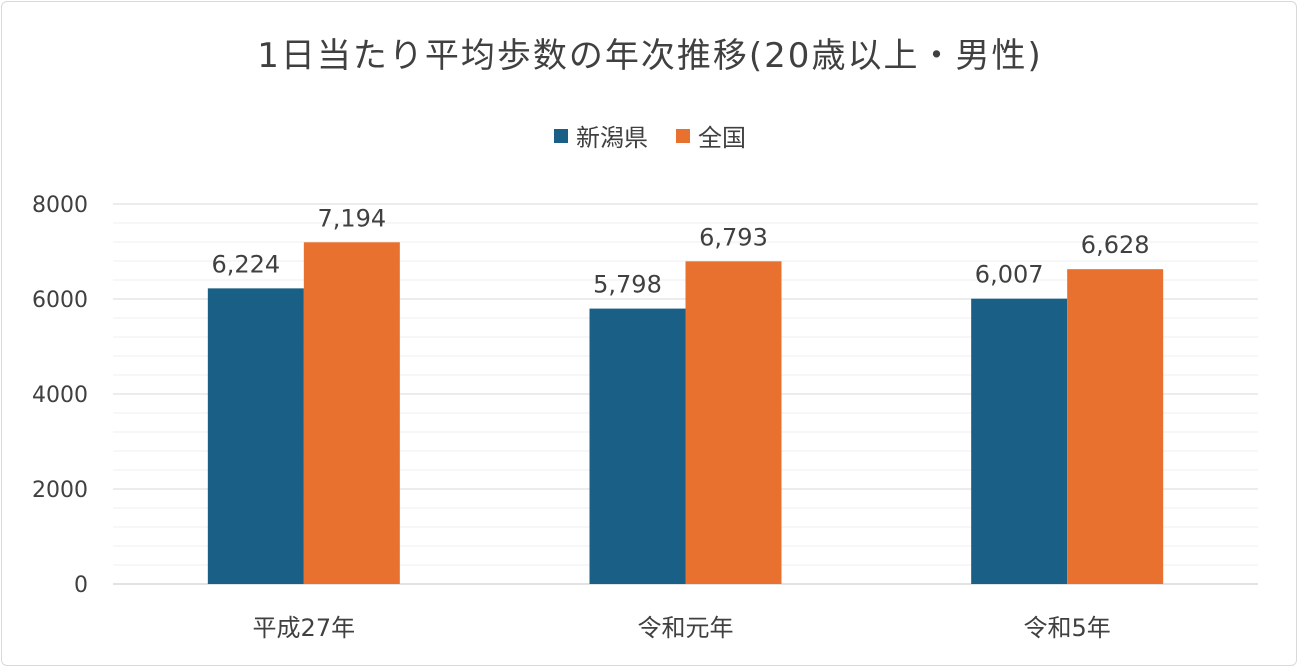 The width and height of the screenshot is (1300, 669). Describe the element at coordinates (627, 285) in the screenshot. I see `data-label: 5,798` at that location.